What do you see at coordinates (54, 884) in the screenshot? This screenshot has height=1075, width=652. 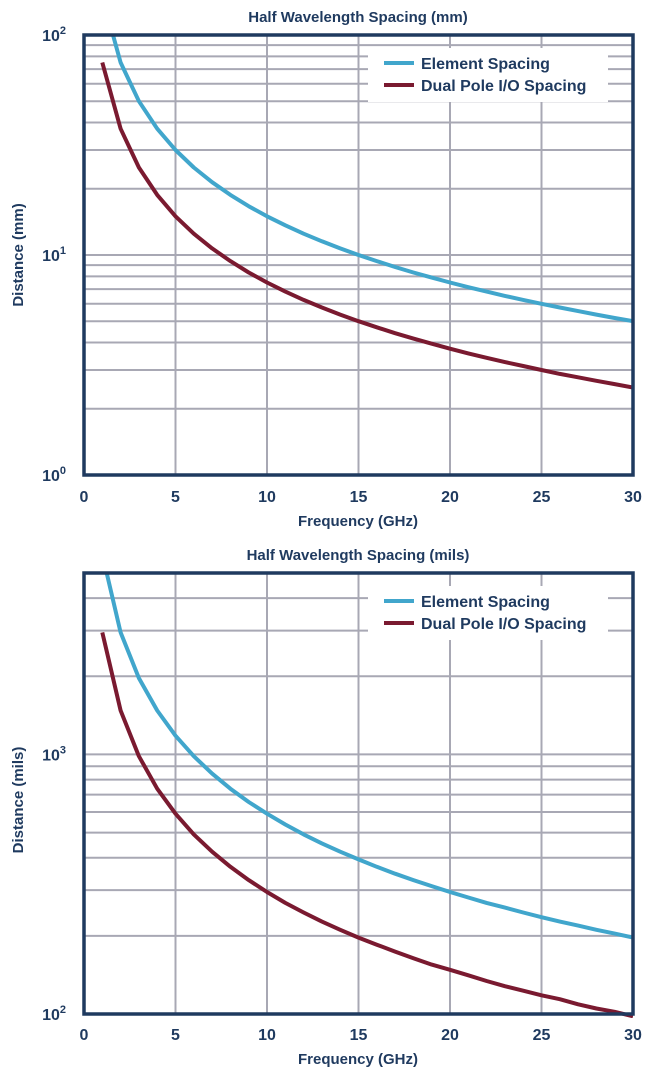 I see `y-tick-labels: 10² 10³` at bounding box center [54, 884].